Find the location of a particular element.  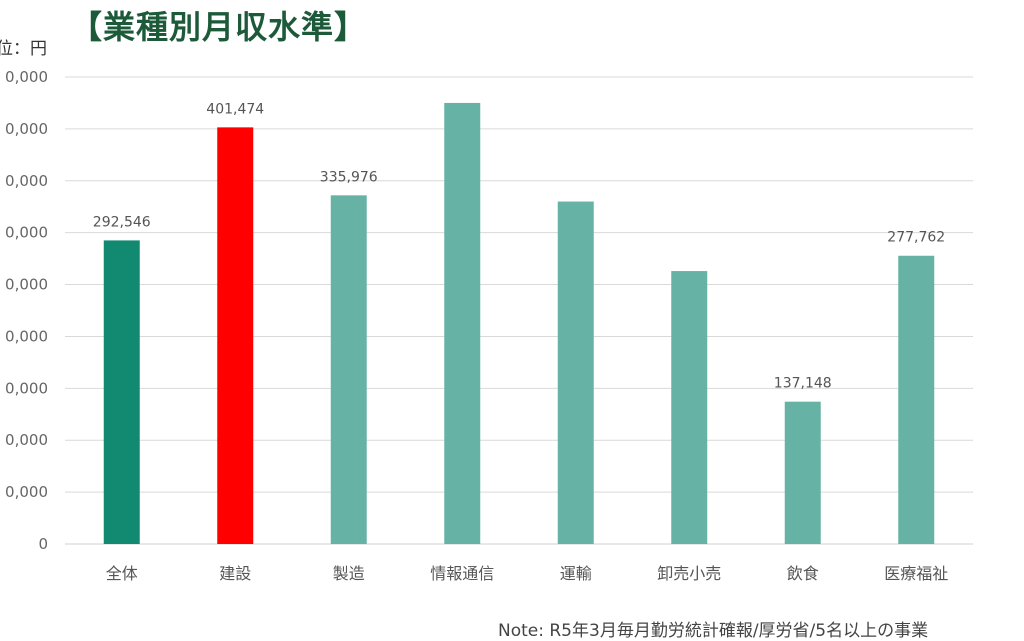

data-label: 401,474 is located at coordinates (235, 109).